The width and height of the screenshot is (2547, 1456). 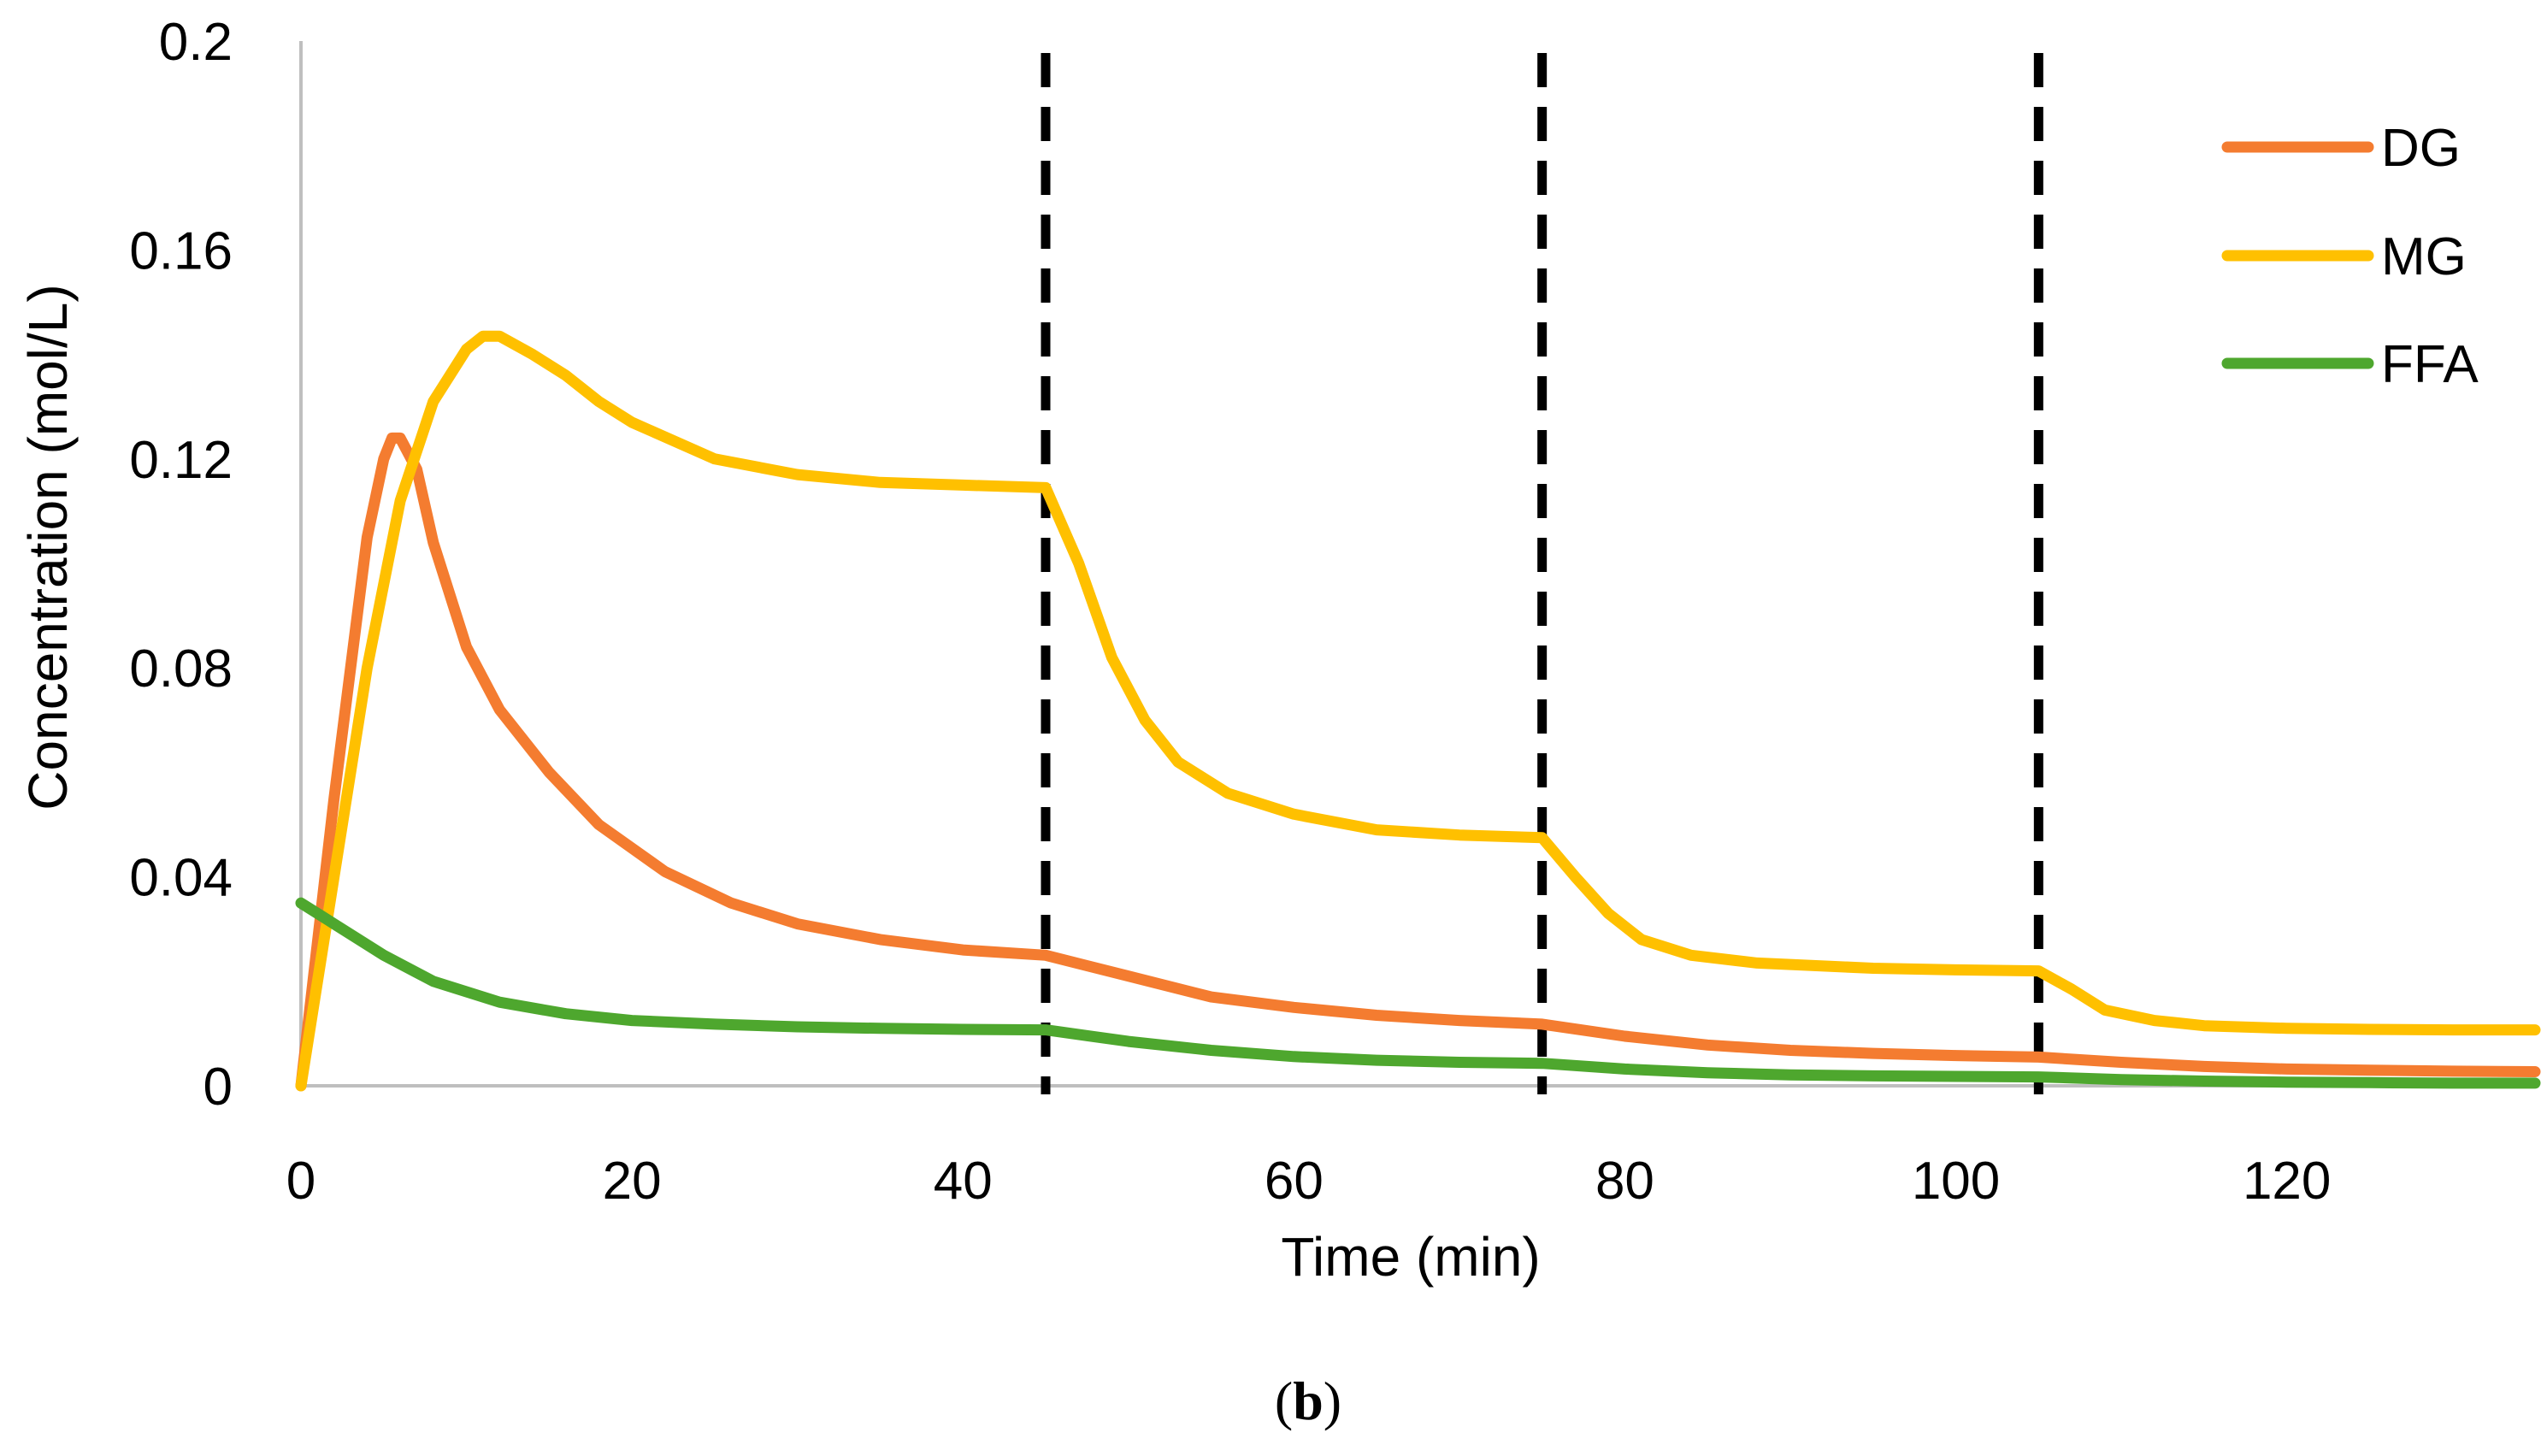 What do you see at coordinates (2350, 256) in the screenshot?
I see `legend: DG MG FFA` at bounding box center [2350, 256].